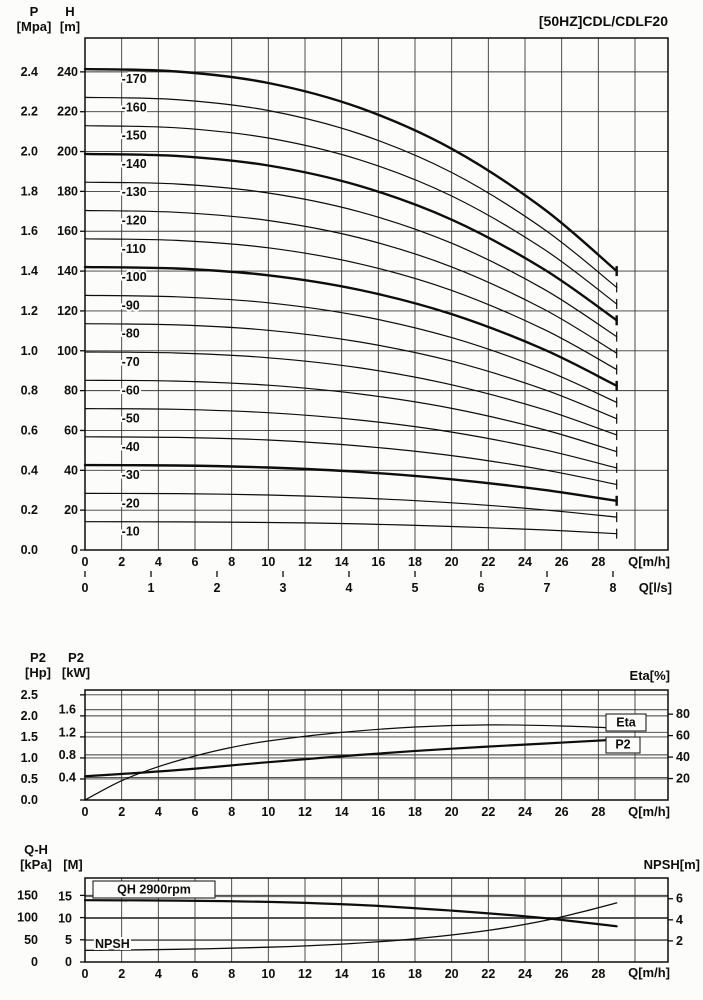  I want to click on svg-text: 1.5, so click(29, 737).